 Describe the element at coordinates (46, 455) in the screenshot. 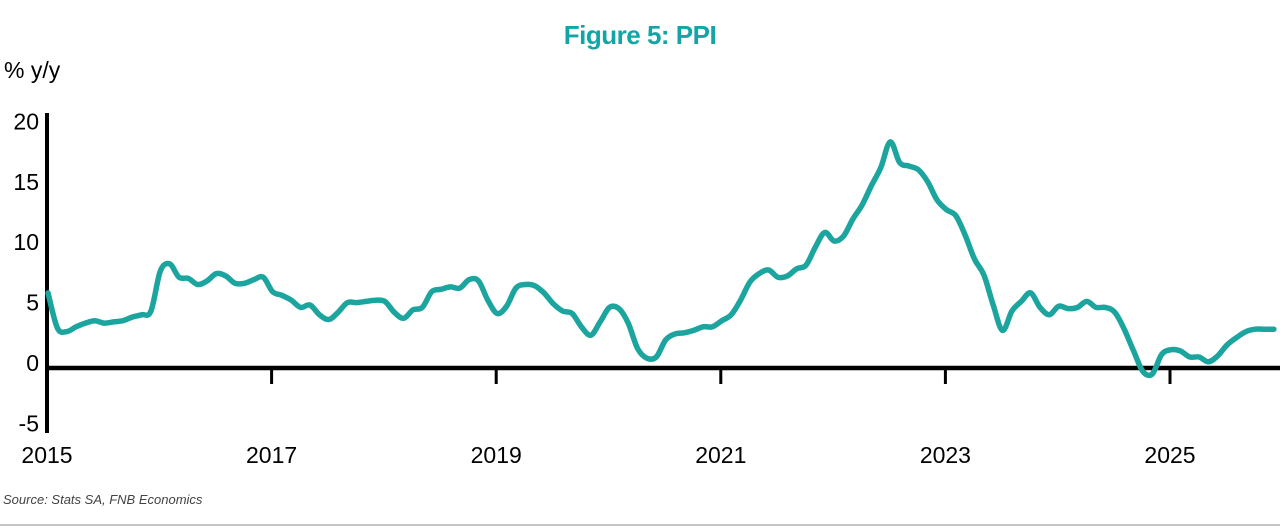

I see `x-tick-label: 2015` at that location.